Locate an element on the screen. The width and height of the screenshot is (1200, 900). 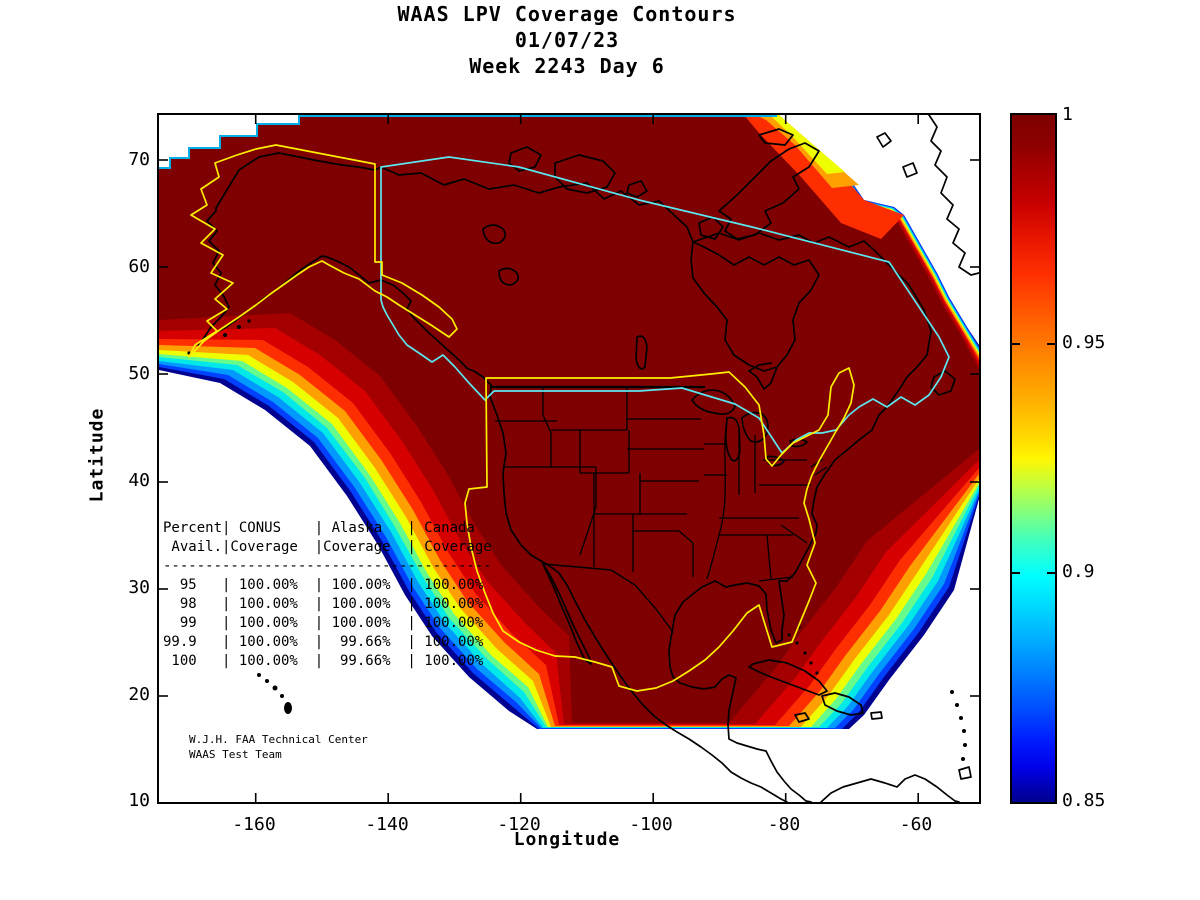
x-tick-label: -120 is located at coordinates (519, 824).